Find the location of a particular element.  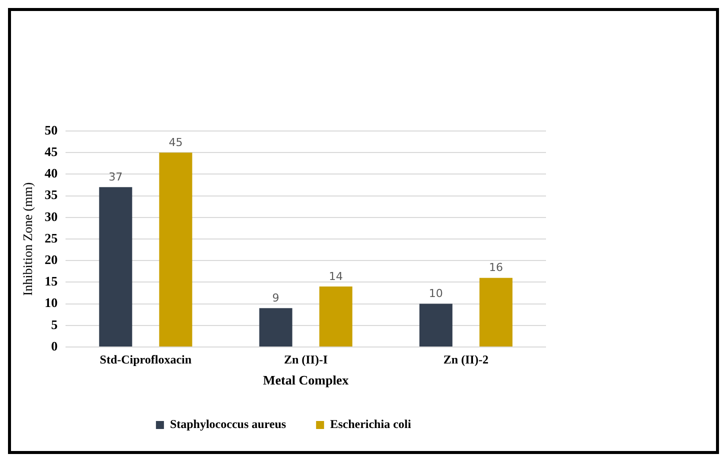

y-tick-label: 10 is located at coordinates (51, 302).